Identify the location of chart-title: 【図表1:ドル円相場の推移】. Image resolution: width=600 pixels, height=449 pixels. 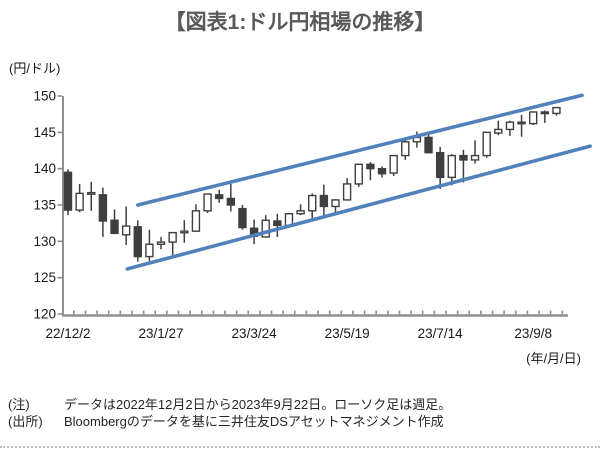
(300, 22).